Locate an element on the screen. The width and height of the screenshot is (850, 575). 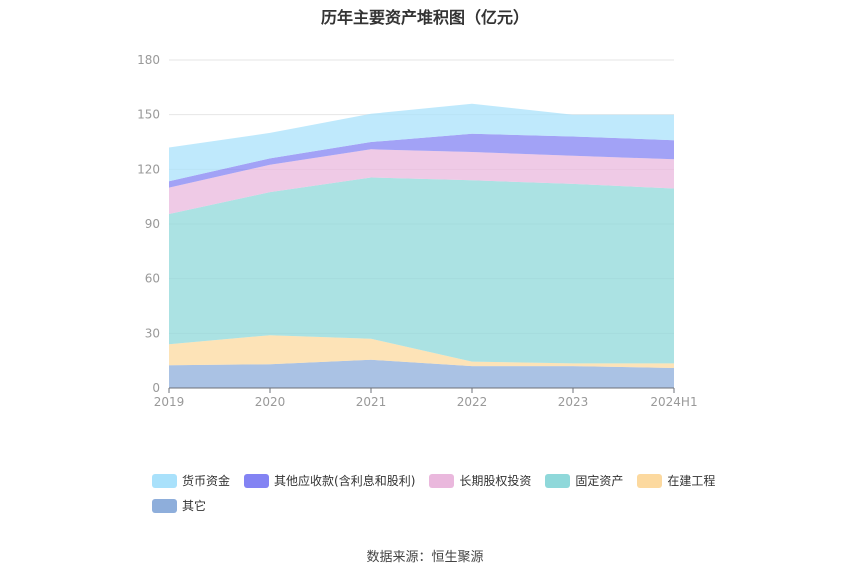
legend: 货币资金 其他应收款(含利息和股利) 长期股权投资 固定资产 在建工程其它 is located at coordinates (452, 493).